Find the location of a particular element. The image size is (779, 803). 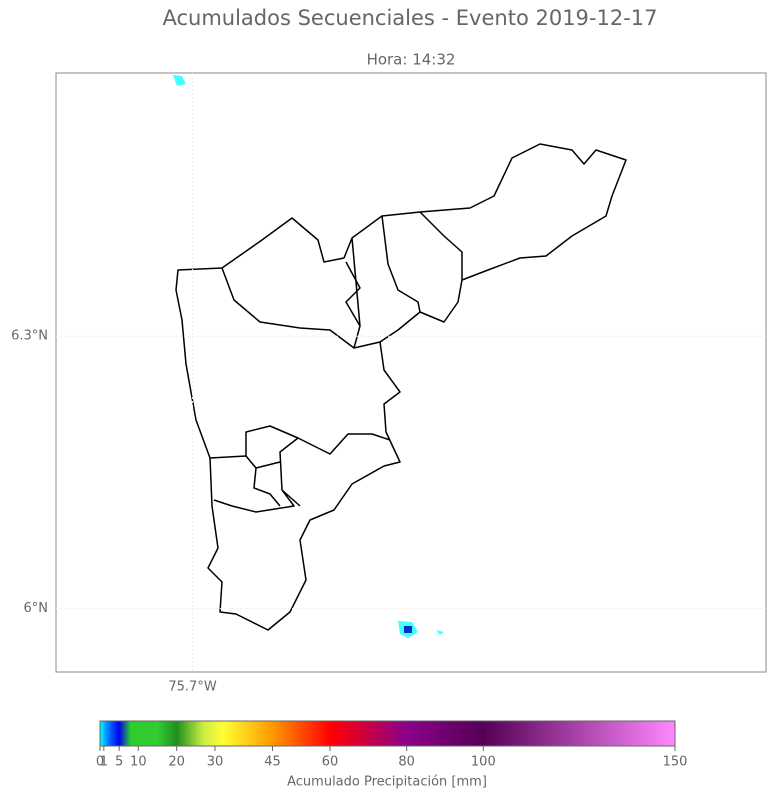

subtitle: Hora: 14:32 is located at coordinates (411, 60).